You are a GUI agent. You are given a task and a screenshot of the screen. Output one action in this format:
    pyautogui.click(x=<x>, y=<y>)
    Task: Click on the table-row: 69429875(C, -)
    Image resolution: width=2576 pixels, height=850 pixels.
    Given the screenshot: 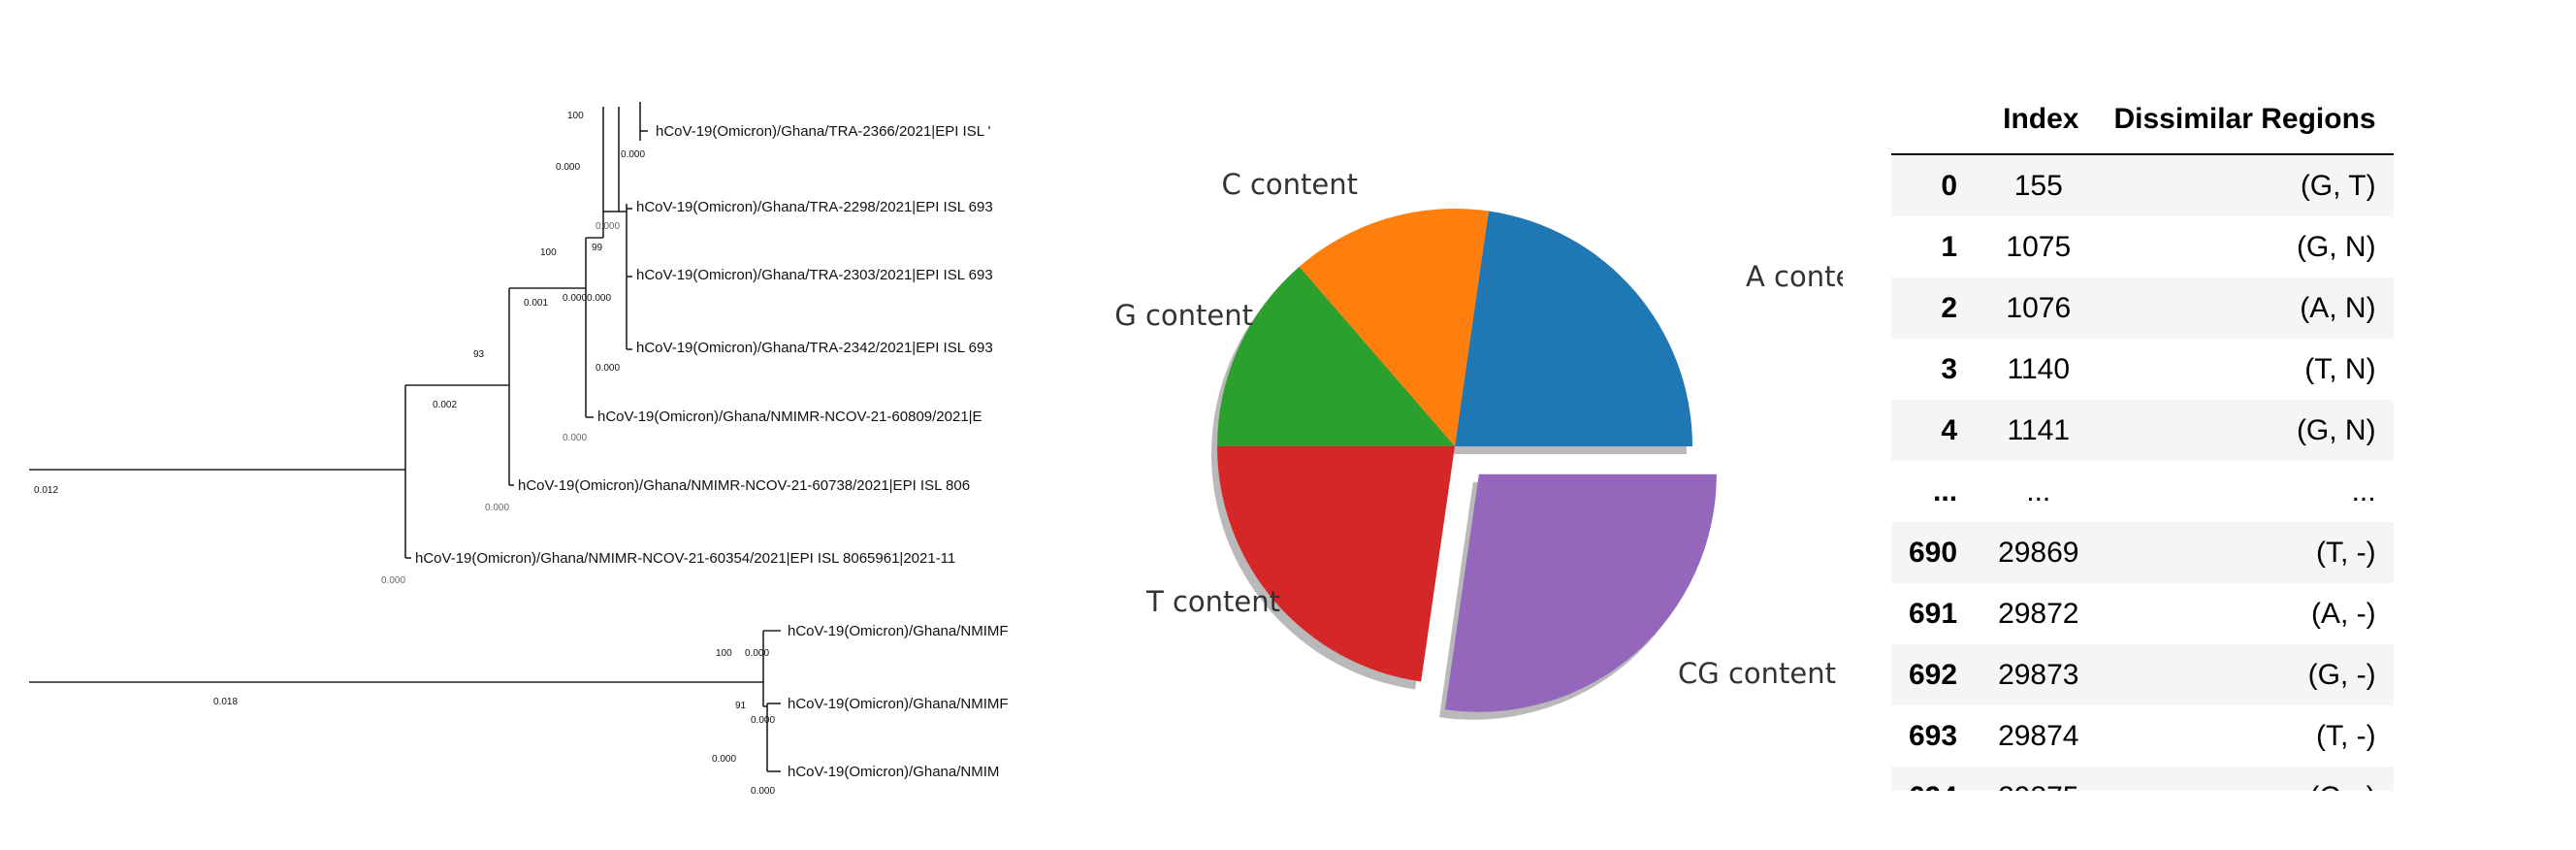 What is the action you would take?
    pyautogui.click(x=2142, y=779)
    